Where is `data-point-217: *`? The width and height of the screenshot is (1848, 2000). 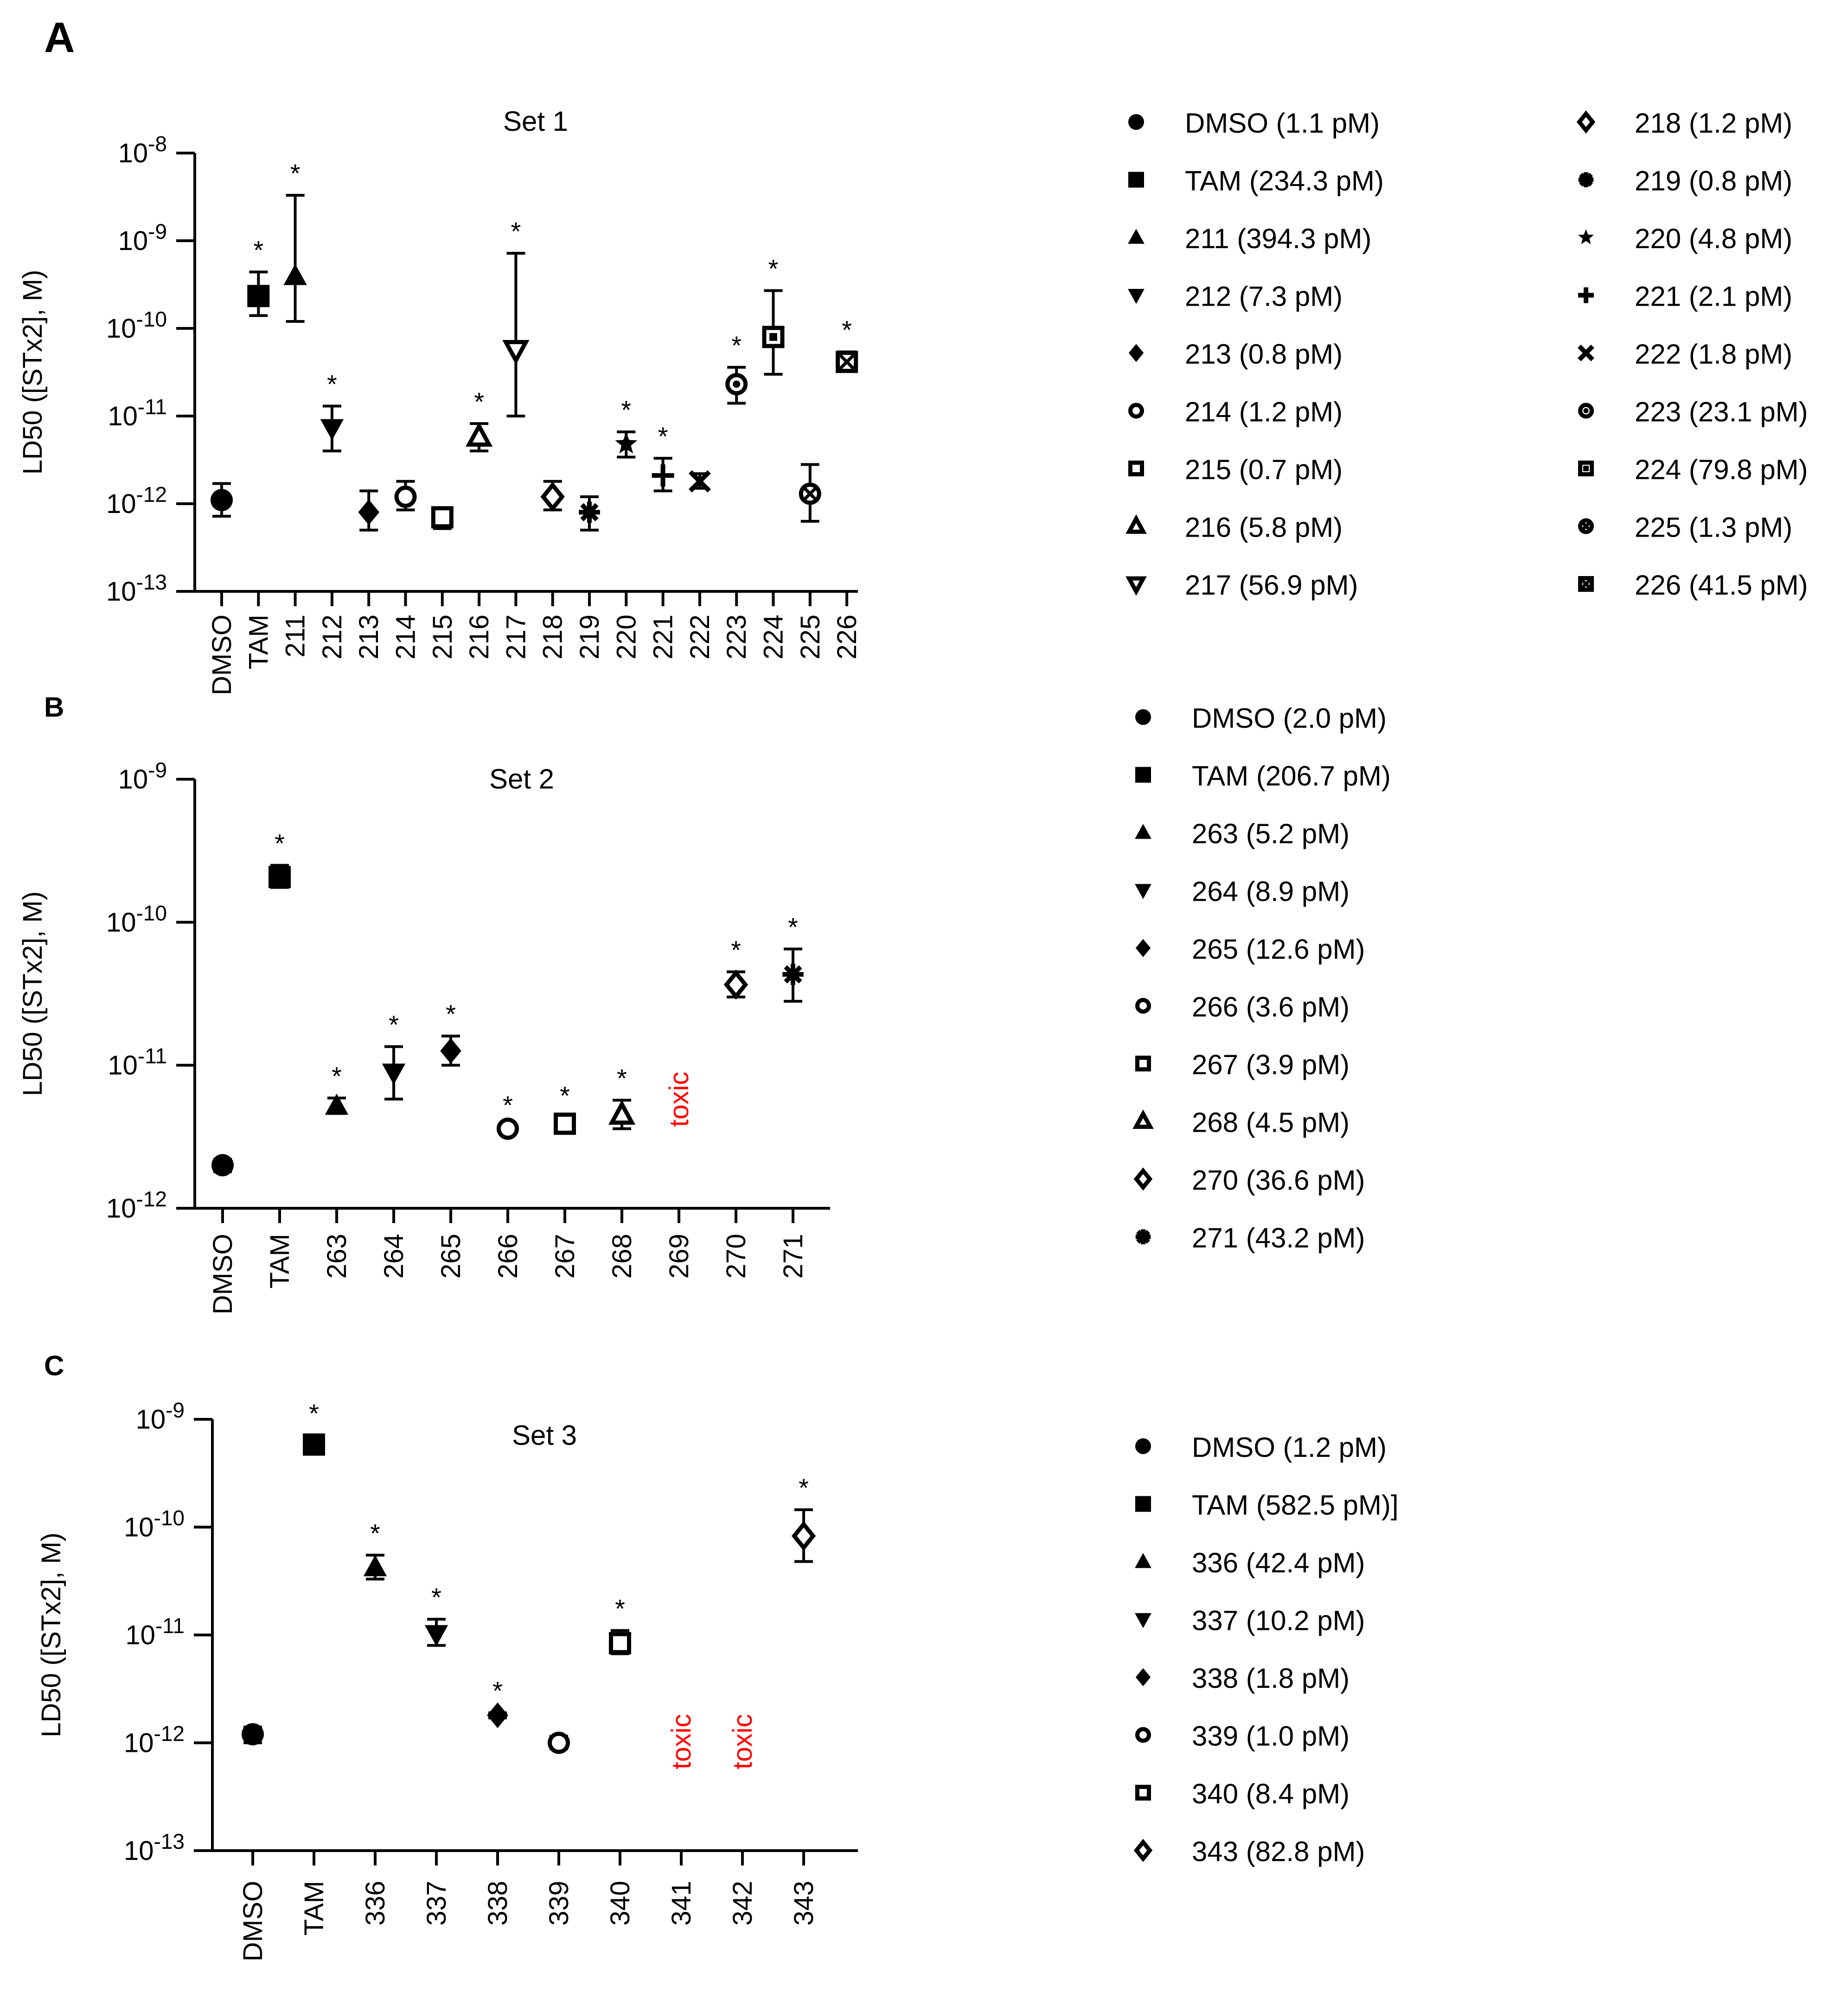 data-point-217: * is located at coordinates (516, 317).